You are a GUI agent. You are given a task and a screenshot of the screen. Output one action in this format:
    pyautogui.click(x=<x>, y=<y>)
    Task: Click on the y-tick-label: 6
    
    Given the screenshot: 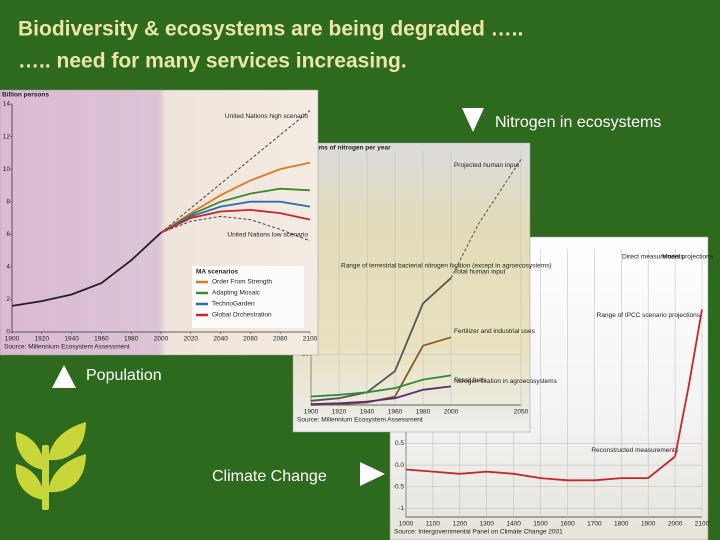 What is the action you would take?
    pyautogui.click(x=8, y=234)
    